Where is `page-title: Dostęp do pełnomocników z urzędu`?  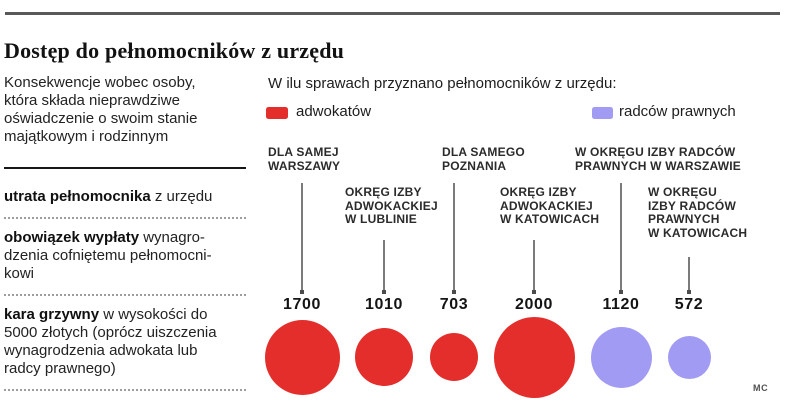
page-title: Dostęp do pełnomocników z urzędu is located at coordinates (174, 50).